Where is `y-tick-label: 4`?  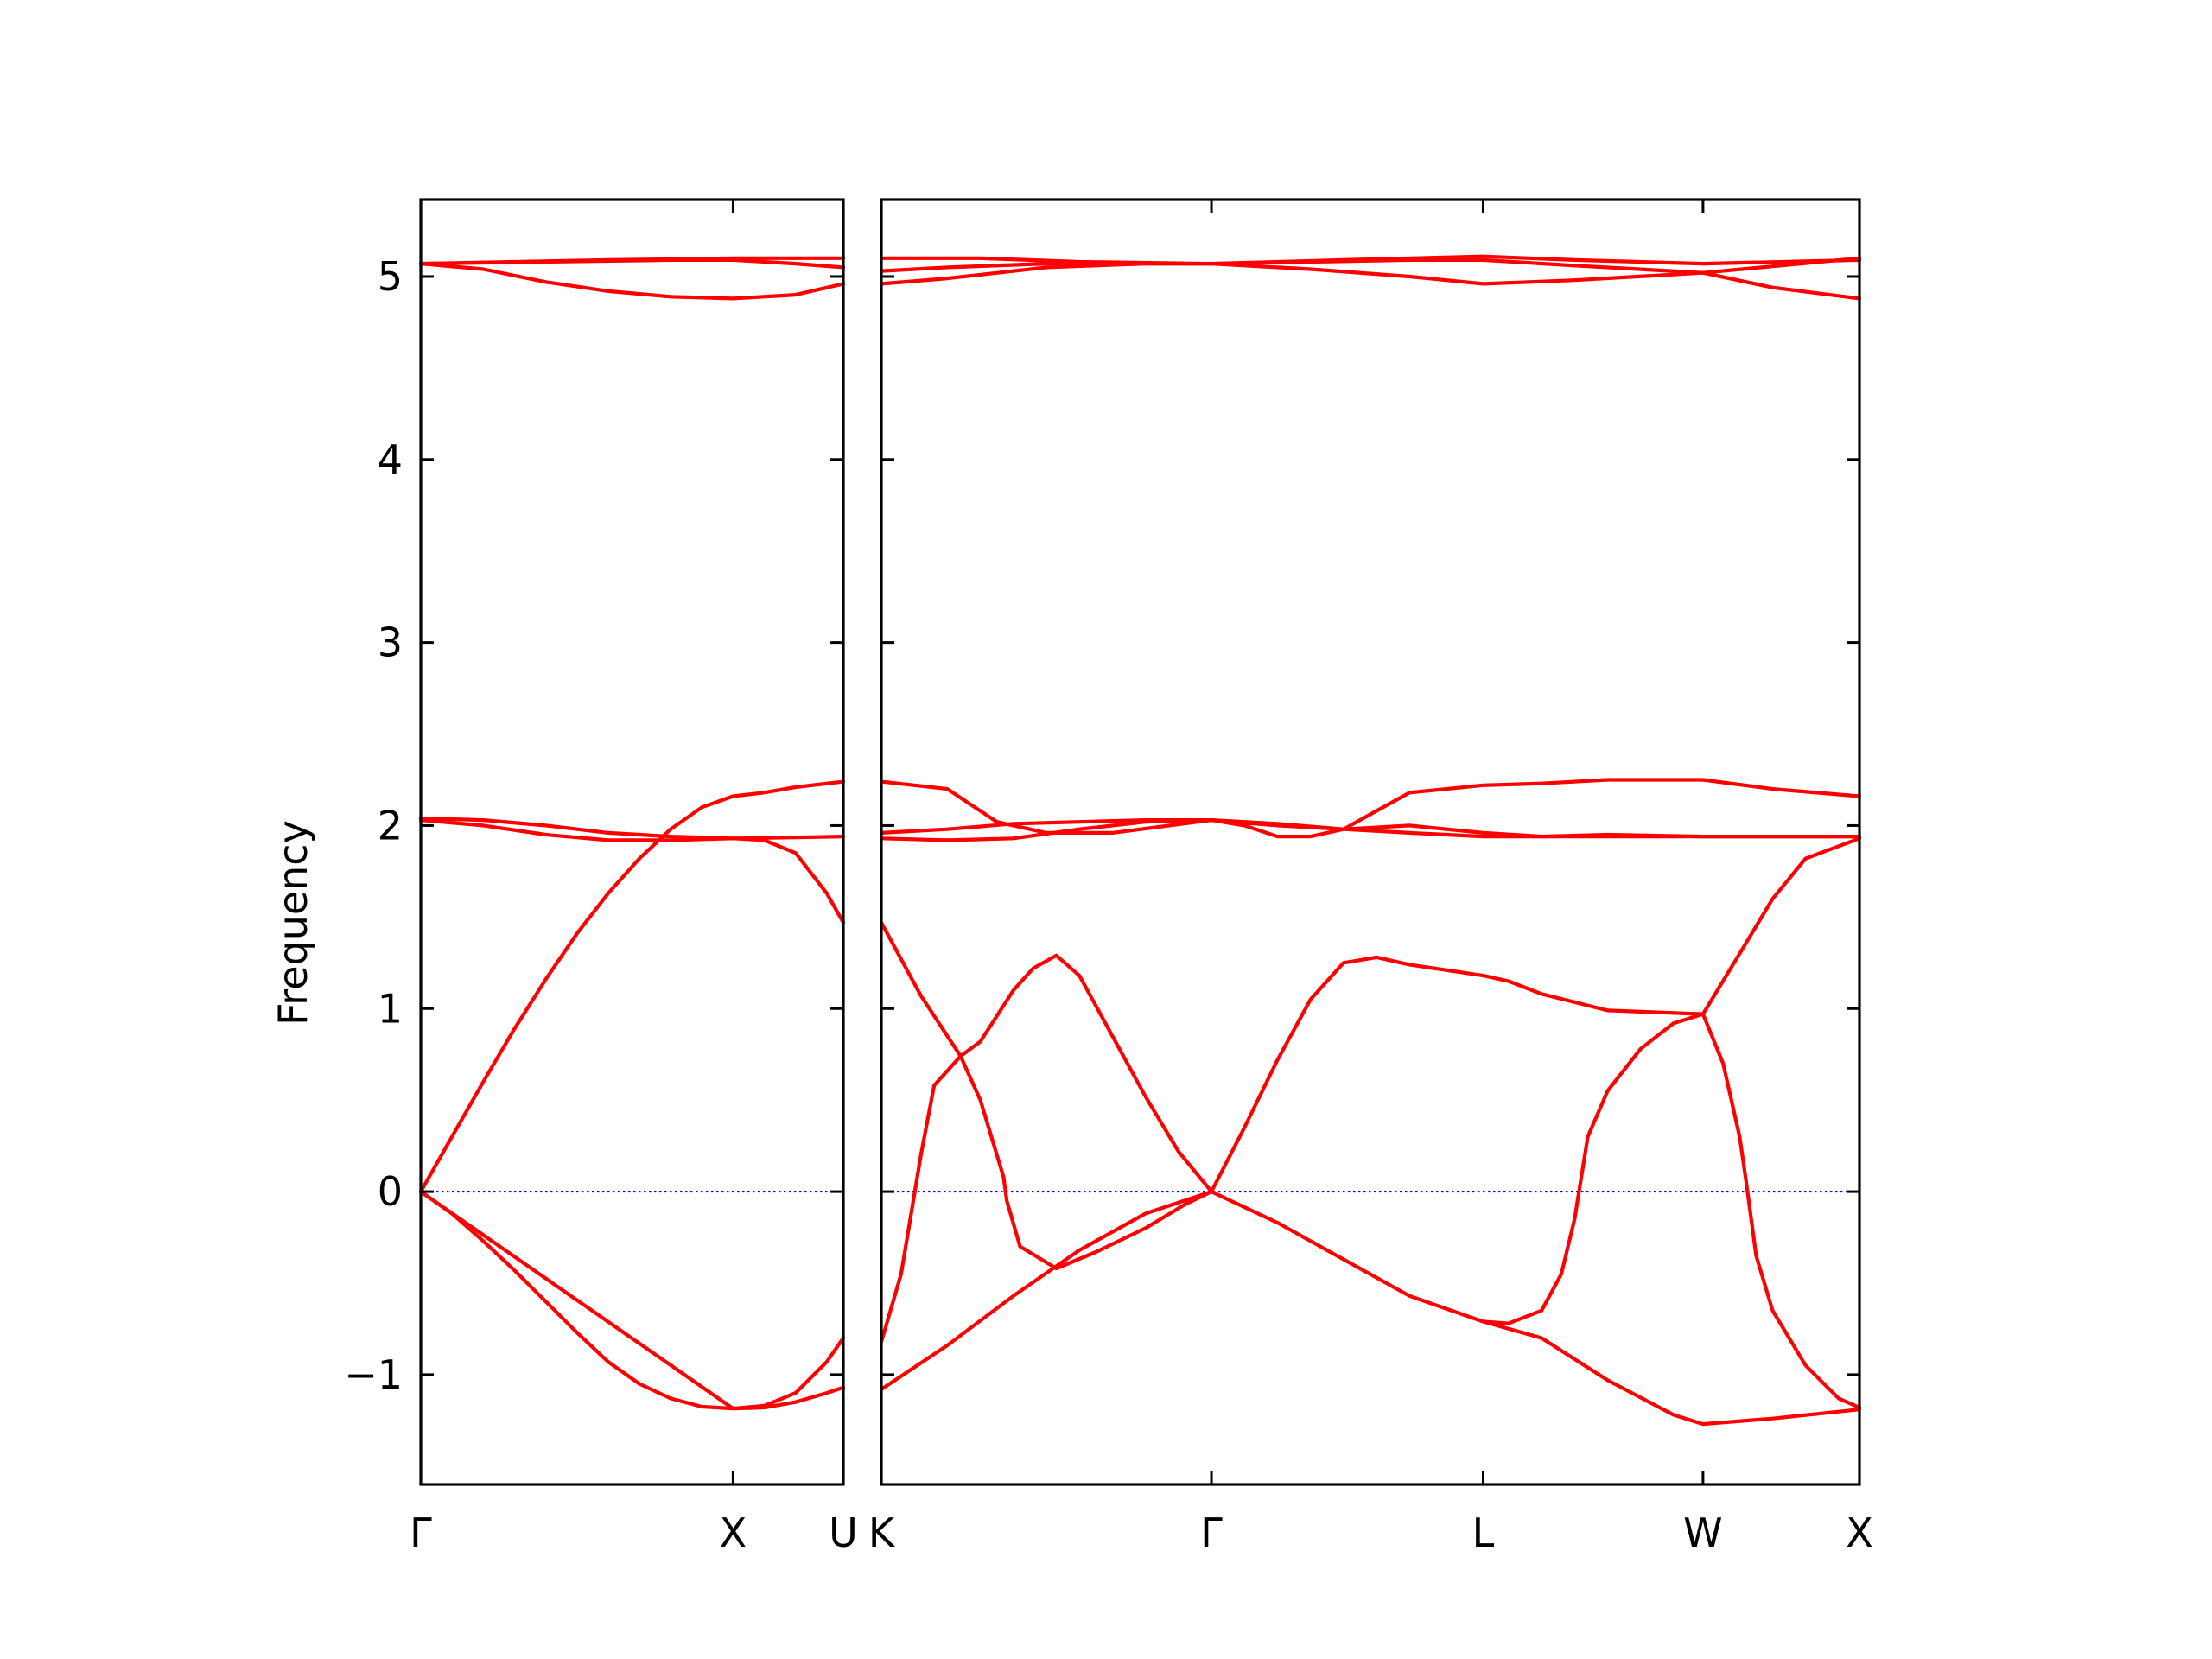 y-tick-label: 4 is located at coordinates (390, 459).